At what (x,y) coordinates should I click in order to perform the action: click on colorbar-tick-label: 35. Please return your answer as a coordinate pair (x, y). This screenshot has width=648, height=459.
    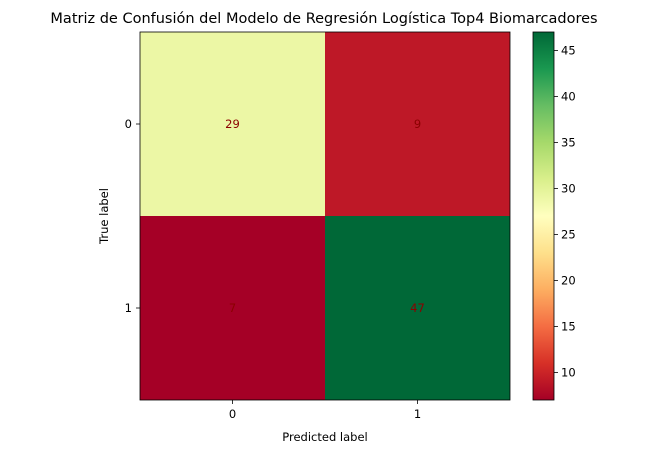
    Looking at the image, I should click on (568, 142).